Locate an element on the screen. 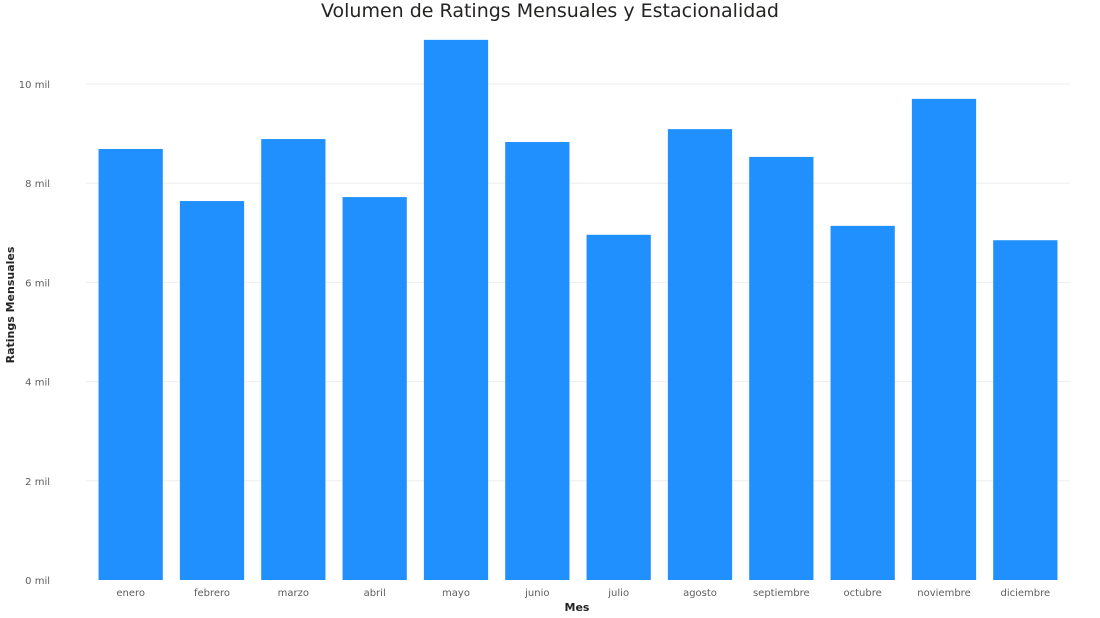 The width and height of the screenshot is (1100, 618). y-axis-label: Ratings Mensuales is located at coordinates (10, 304).